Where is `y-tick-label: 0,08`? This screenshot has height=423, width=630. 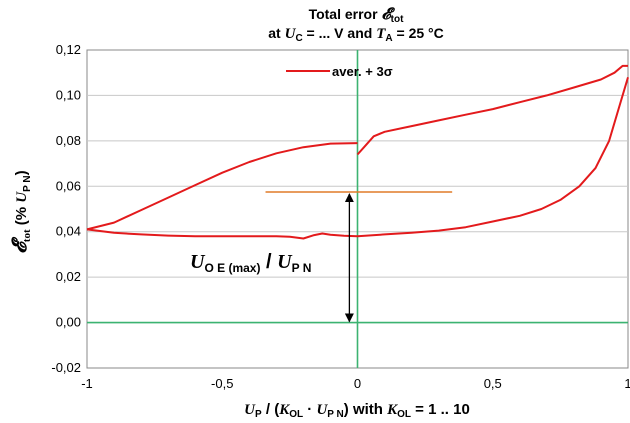 y-tick-label: 0,08 is located at coordinates (68, 140).